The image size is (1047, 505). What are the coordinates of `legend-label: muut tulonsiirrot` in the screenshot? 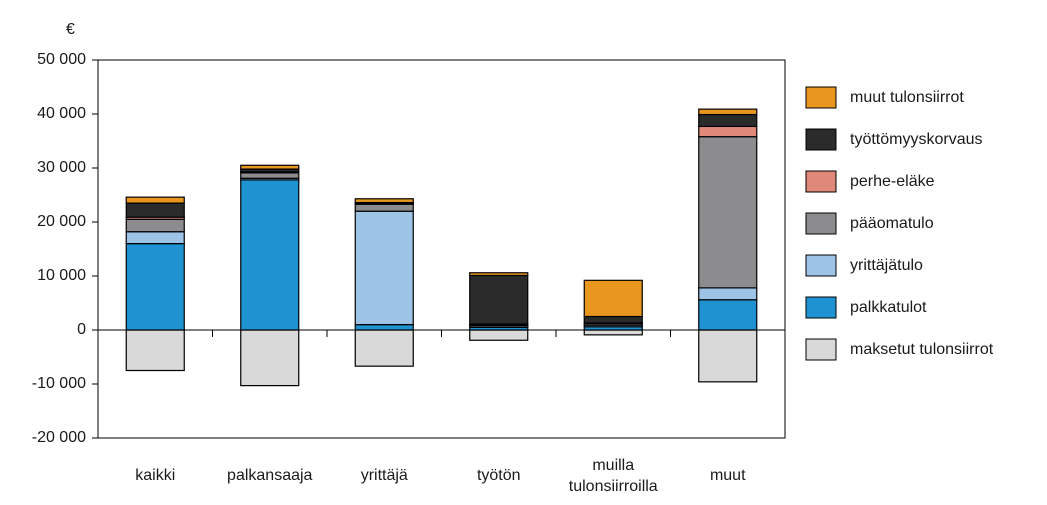 It's located at (907, 97).